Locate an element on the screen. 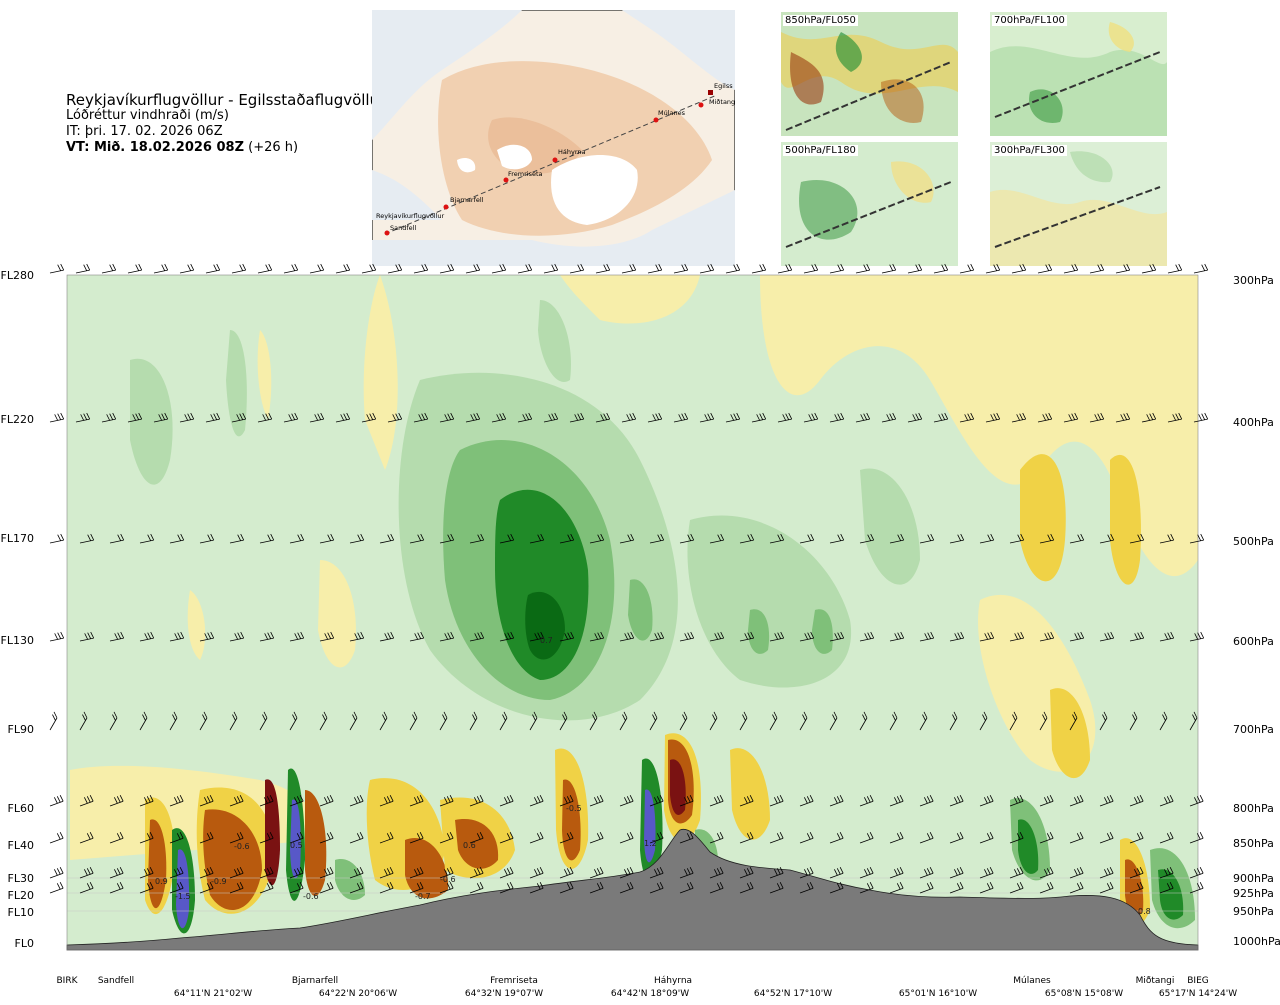  thumbnail-850hpa: 850hPa/FL050 is located at coordinates (869, 74).